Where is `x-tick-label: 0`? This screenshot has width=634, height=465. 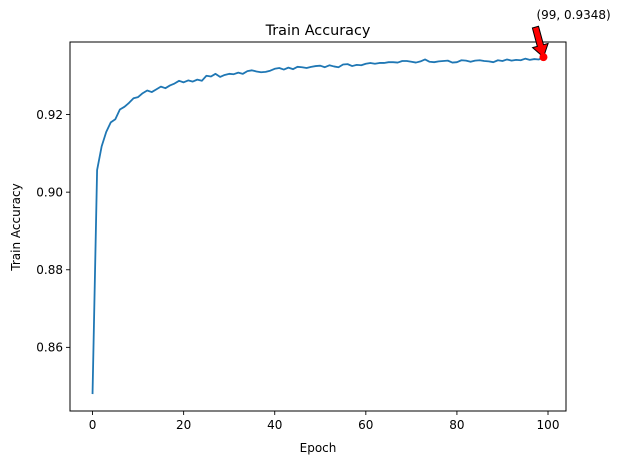
x-tick-label: 0 is located at coordinates (93, 425).